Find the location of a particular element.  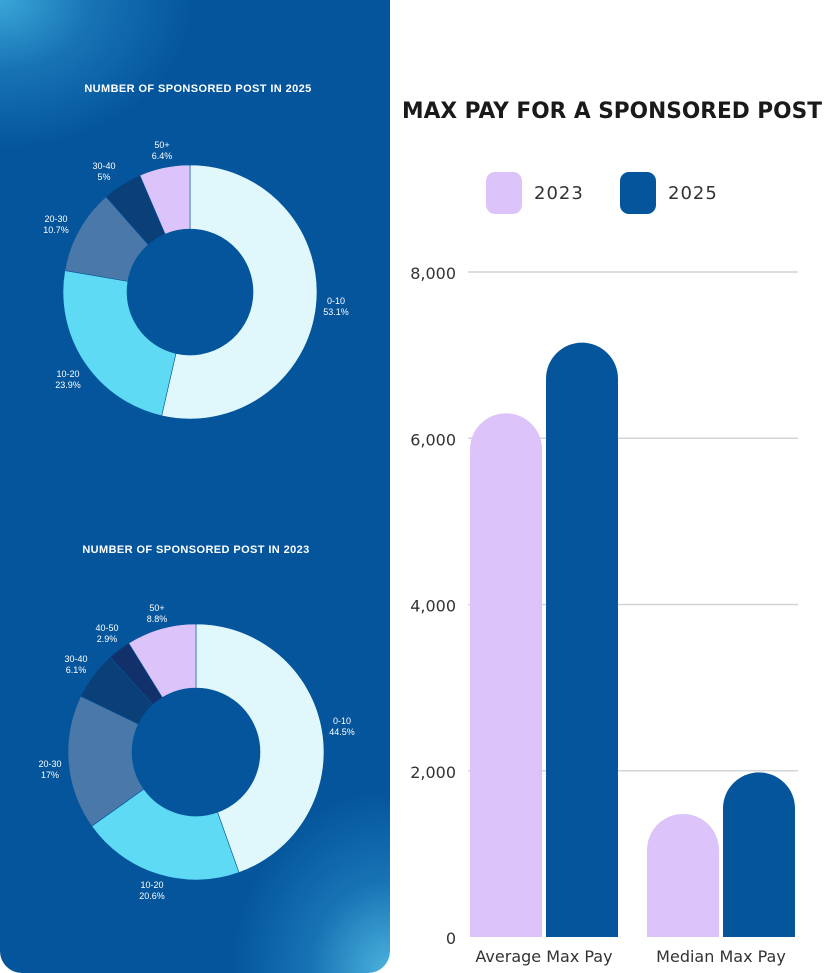

donut-2025-slice-50+ is located at coordinates (165, 199).